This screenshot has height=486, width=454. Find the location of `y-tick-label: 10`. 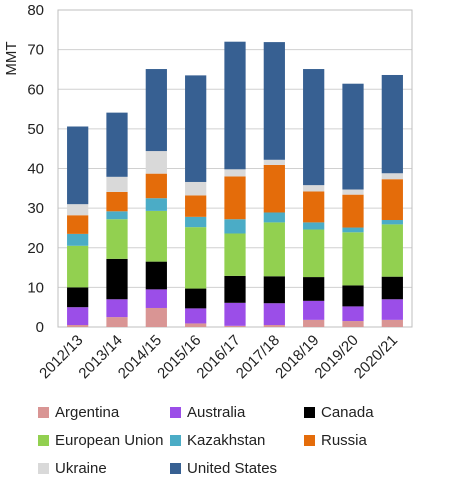

y-tick-label: 10 is located at coordinates (35, 287).